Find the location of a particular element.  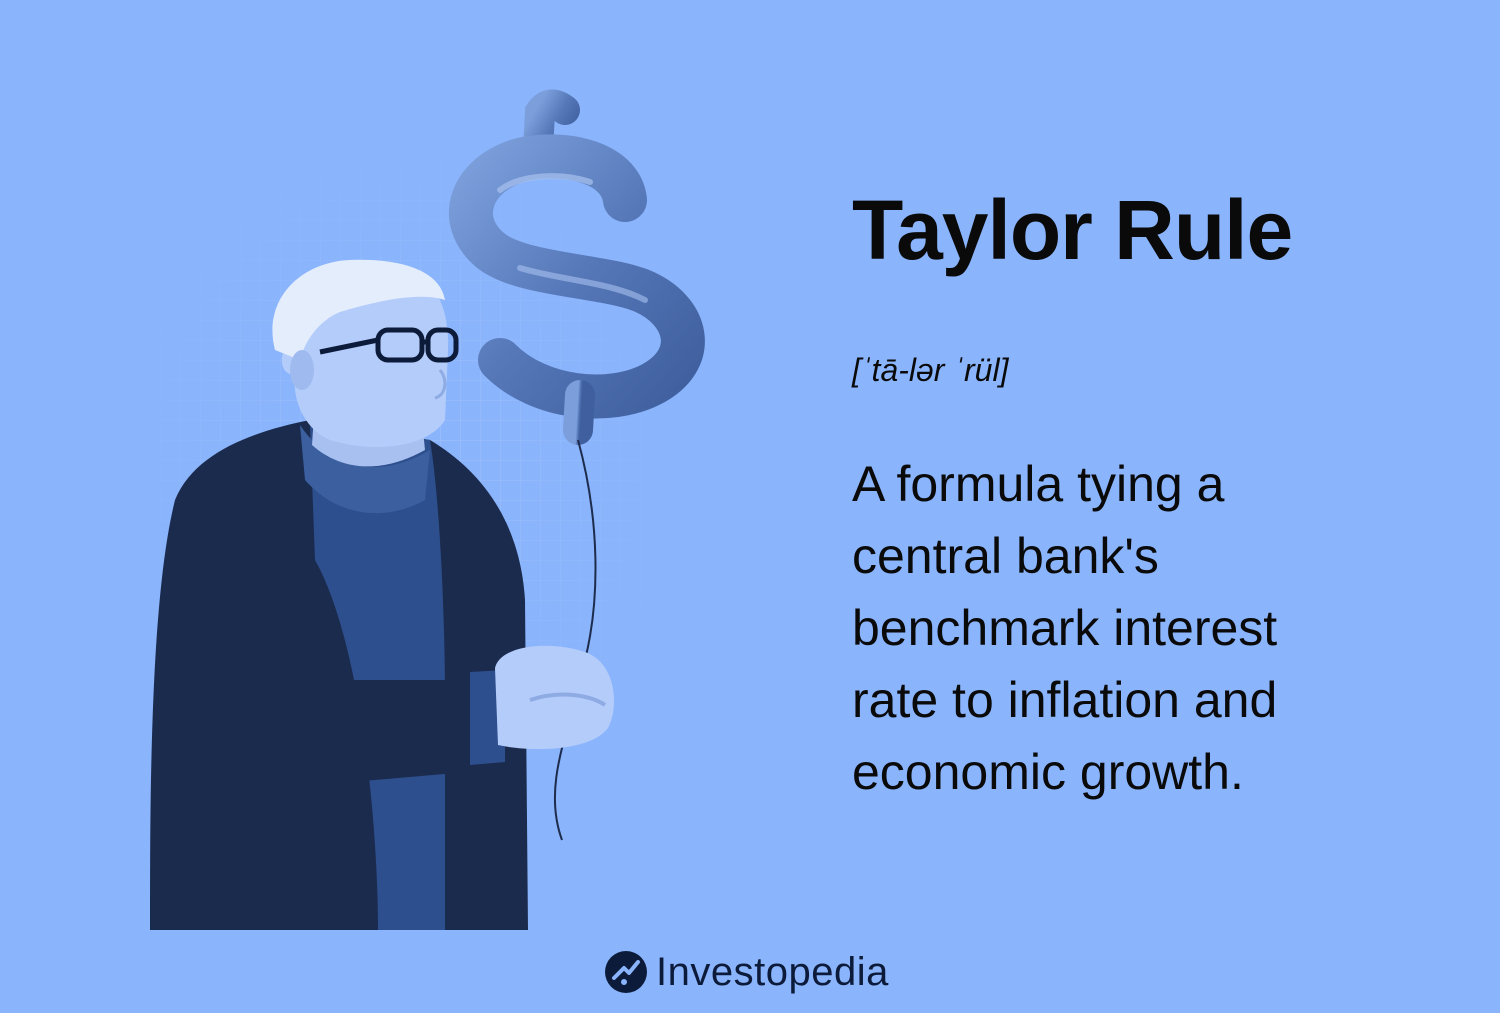

brand-logo: Investopedia is located at coordinates (746, 972).